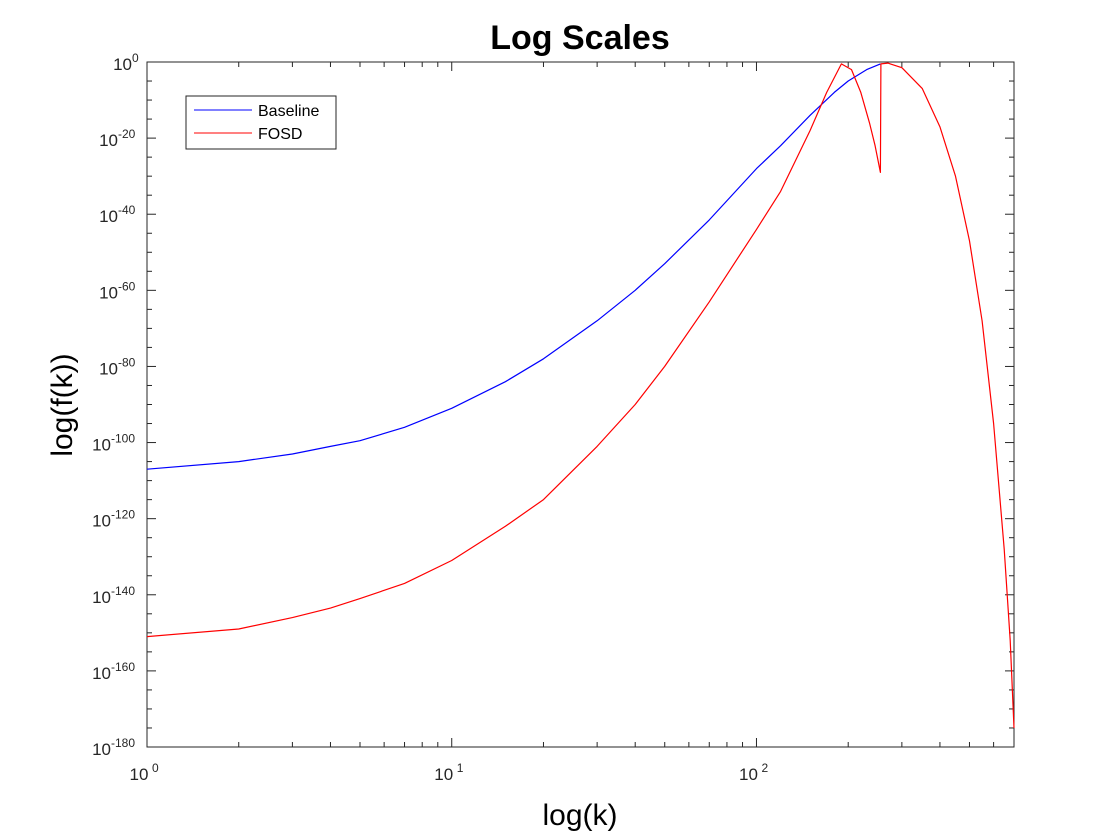  What do you see at coordinates (135, 58) in the screenshot?
I see `y-tick-exponent: 0` at bounding box center [135, 58].